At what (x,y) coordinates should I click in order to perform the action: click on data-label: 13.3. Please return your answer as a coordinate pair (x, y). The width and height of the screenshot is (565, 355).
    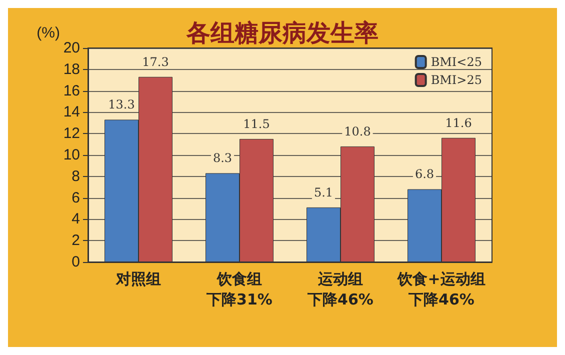
    Looking at the image, I should click on (121, 105).